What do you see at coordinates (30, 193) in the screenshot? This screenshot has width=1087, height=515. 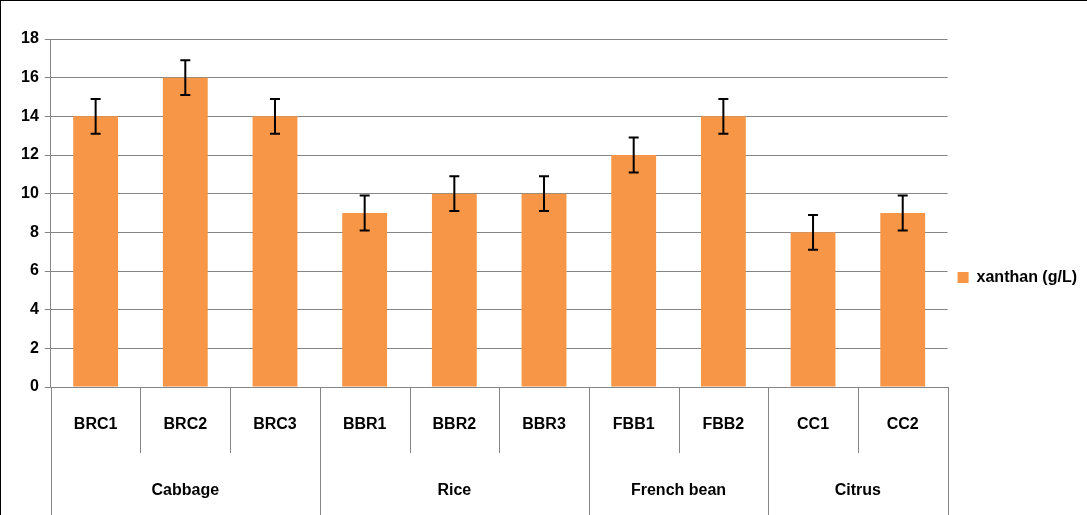 I see `y-tick-label: 10` at bounding box center [30, 193].